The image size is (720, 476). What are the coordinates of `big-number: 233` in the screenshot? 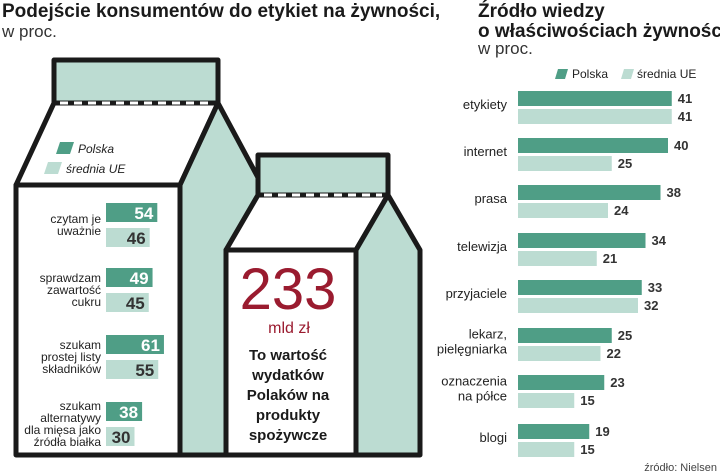 It's located at (288, 289).